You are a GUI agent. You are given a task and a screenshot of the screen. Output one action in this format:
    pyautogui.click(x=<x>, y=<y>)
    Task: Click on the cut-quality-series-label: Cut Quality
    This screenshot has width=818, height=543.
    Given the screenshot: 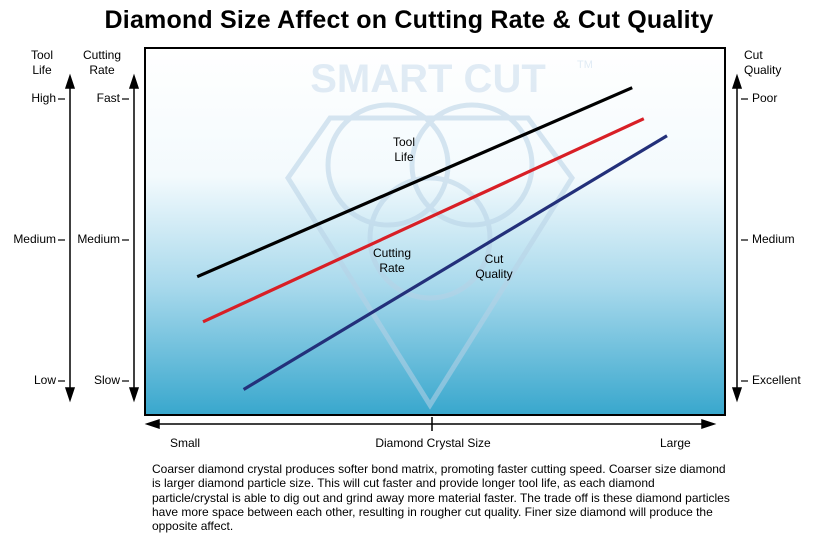 What is the action you would take?
    pyautogui.click(x=494, y=267)
    